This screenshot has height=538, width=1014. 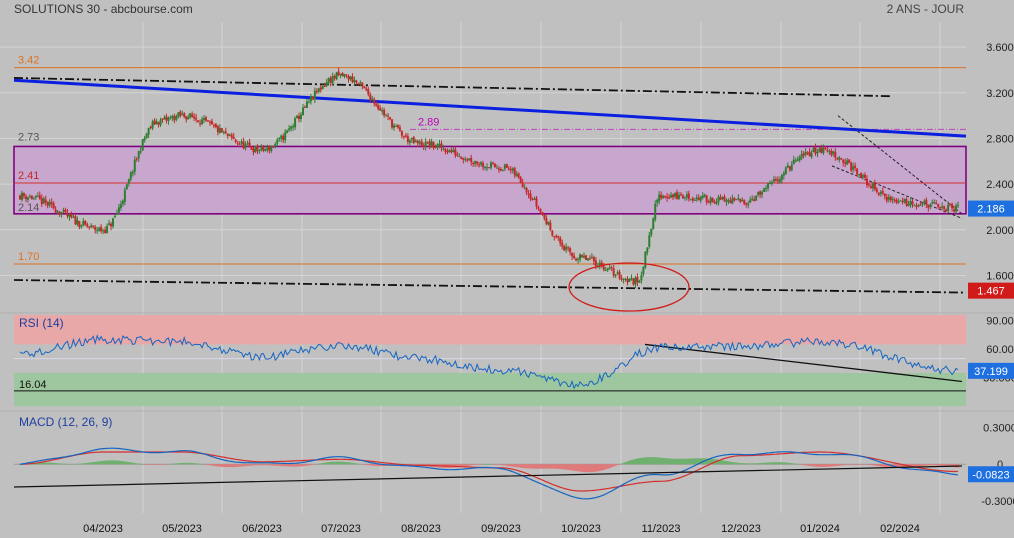 What do you see at coordinates (28, 257) in the screenshot?
I see `price-level-label: 1.70` at bounding box center [28, 257].